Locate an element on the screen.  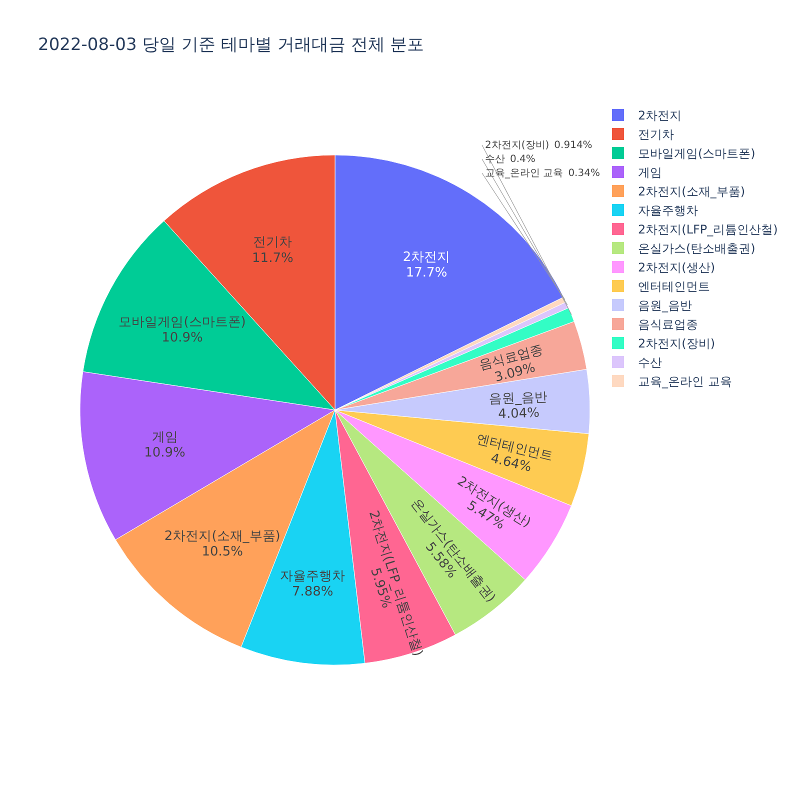
legend-label: 자율주행차 is located at coordinates (668, 211).